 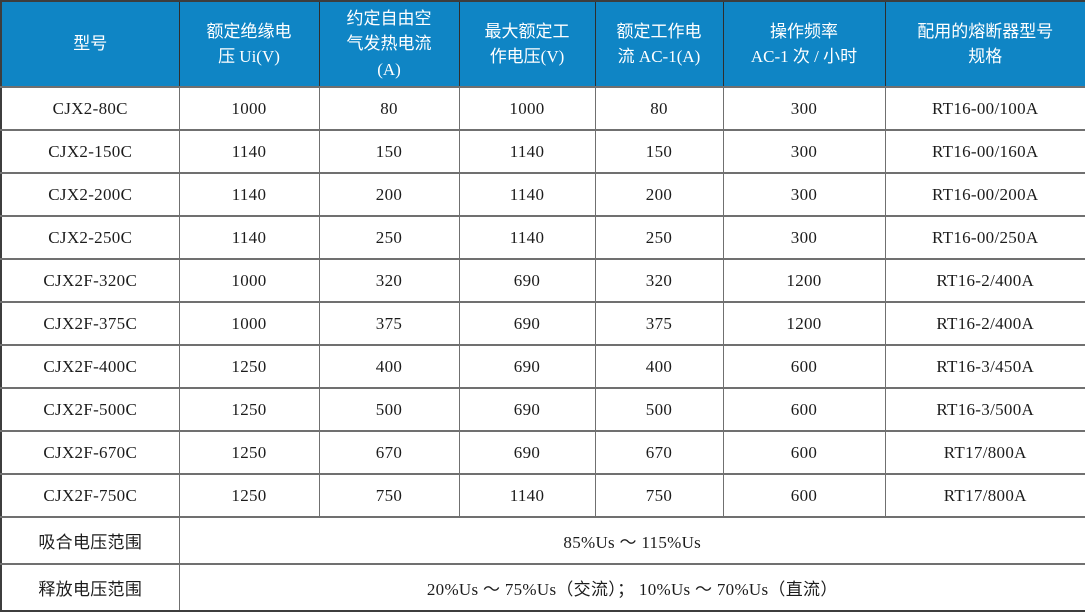 What do you see at coordinates (389, 44) in the screenshot?
I see `column-header-thermal-current: 约定自由空 气发热电流 (A)` at bounding box center [389, 44].